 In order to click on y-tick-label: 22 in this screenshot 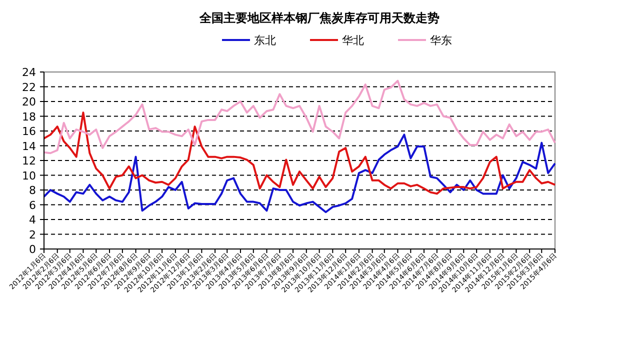, I will do `click(29, 87)`.